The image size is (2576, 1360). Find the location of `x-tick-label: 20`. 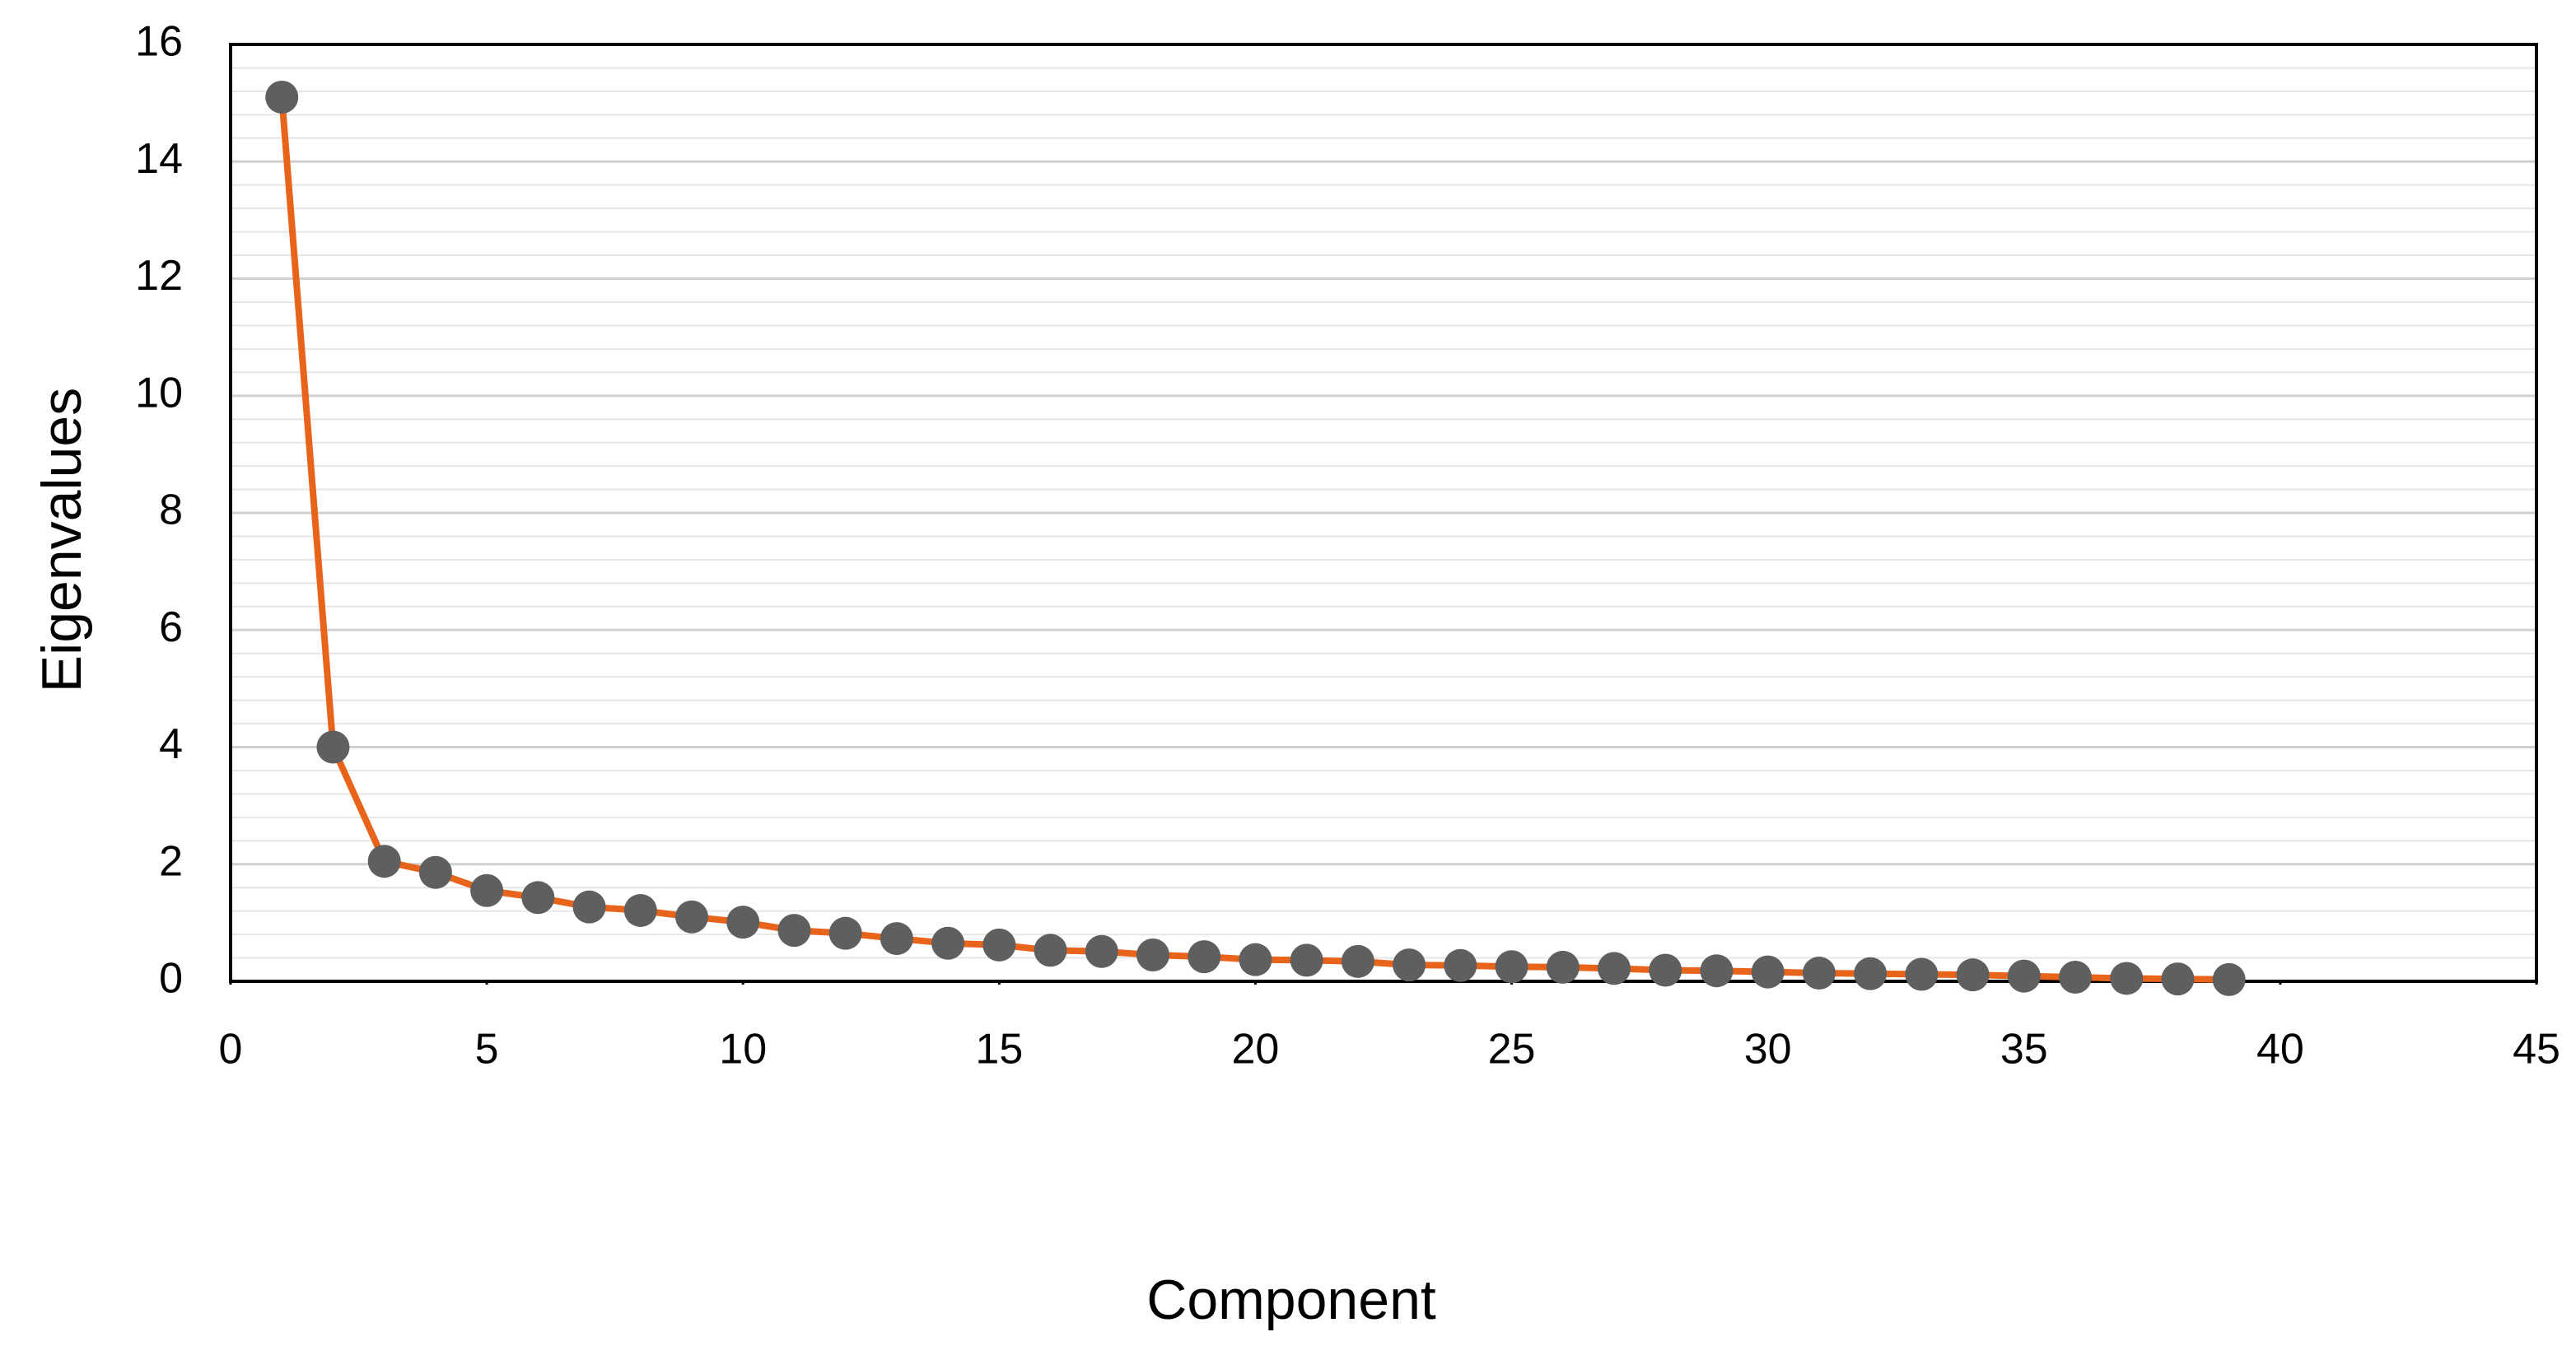

x-tick-label: 20 is located at coordinates (1256, 1050).